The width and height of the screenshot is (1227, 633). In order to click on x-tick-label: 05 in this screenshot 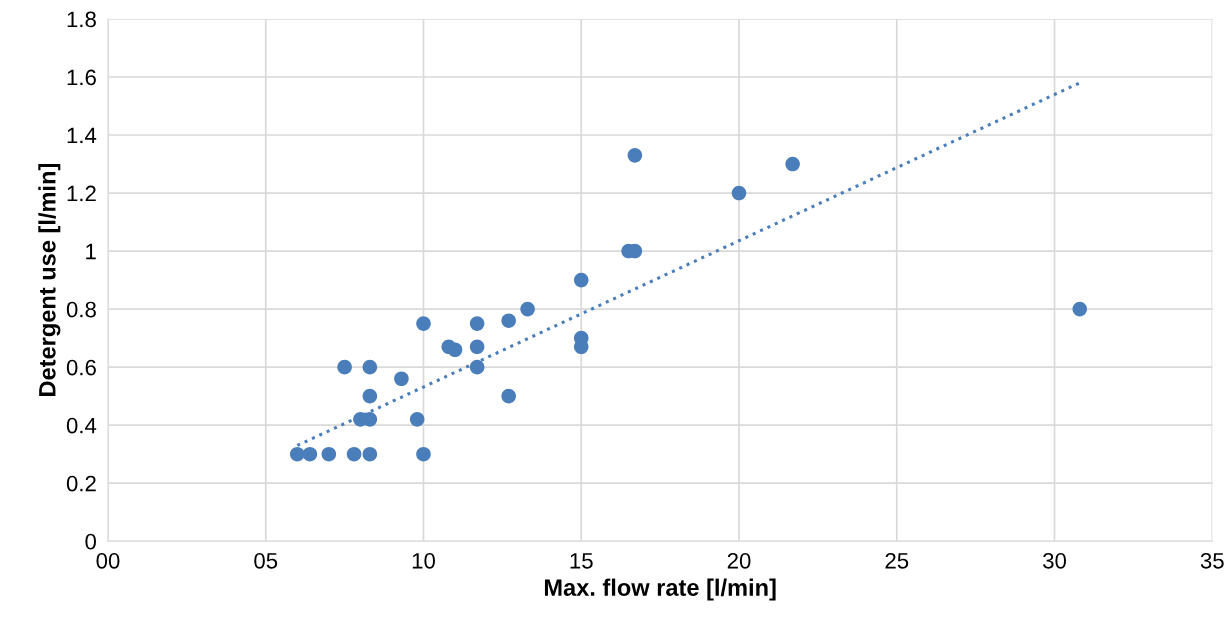, I will do `click(266, 560)`.